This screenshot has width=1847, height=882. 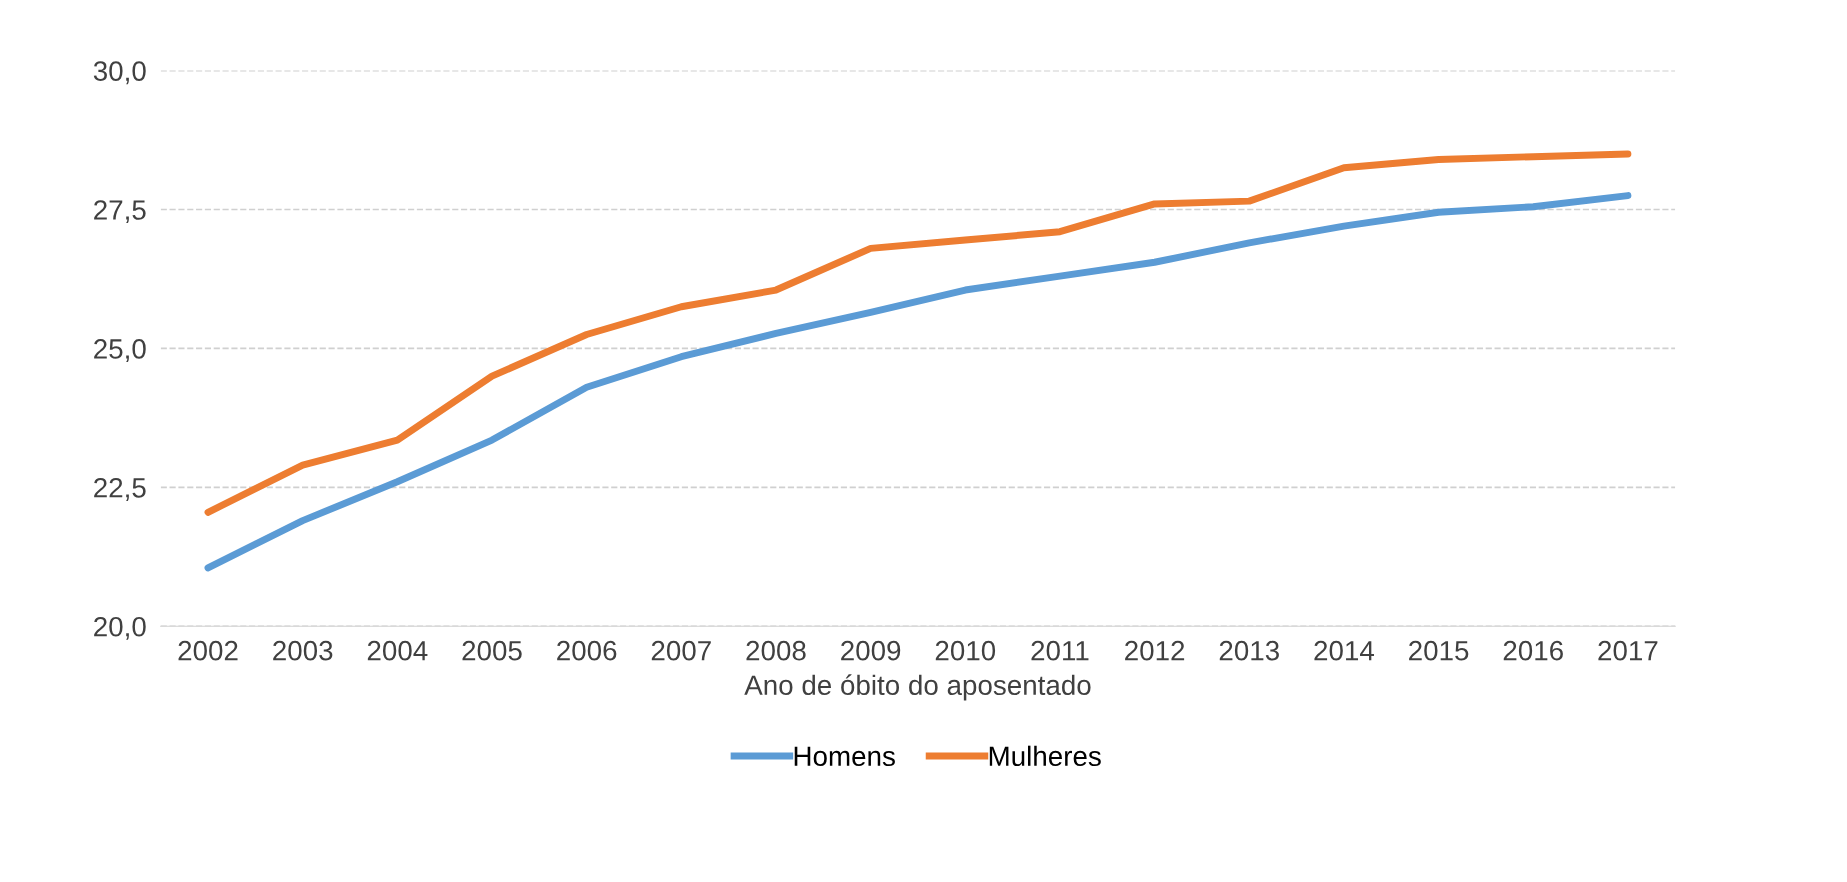 I want to click on x-tick-label: 2010, so click(x=965, y=650).